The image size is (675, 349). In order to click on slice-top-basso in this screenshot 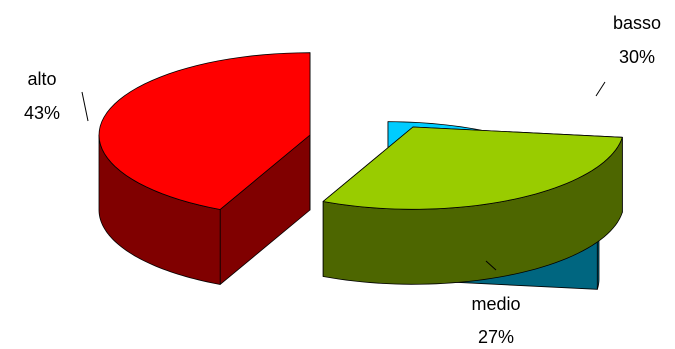, I will do `click(472, 168)`.